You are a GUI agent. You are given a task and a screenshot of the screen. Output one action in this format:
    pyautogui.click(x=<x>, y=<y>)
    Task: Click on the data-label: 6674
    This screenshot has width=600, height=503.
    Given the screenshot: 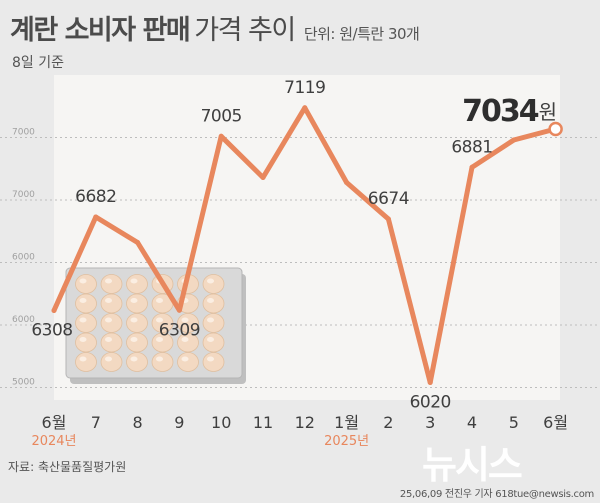 What is the action you would take?
    pyautogui.click(x=388, y=199)
    